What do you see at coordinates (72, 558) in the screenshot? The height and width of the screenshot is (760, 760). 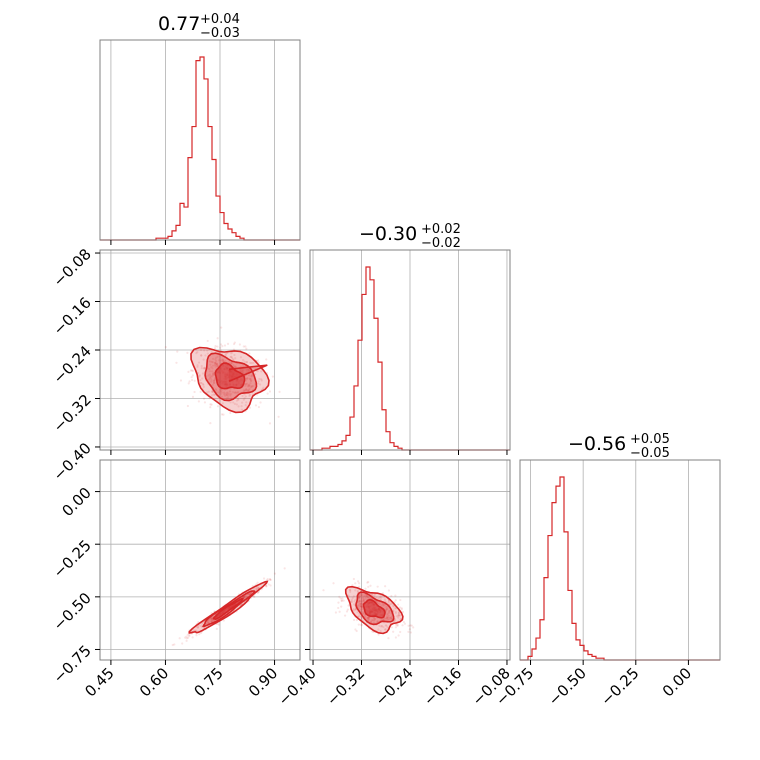 I see `y-tick-label: −0.25` at bounding box center [72, 558].